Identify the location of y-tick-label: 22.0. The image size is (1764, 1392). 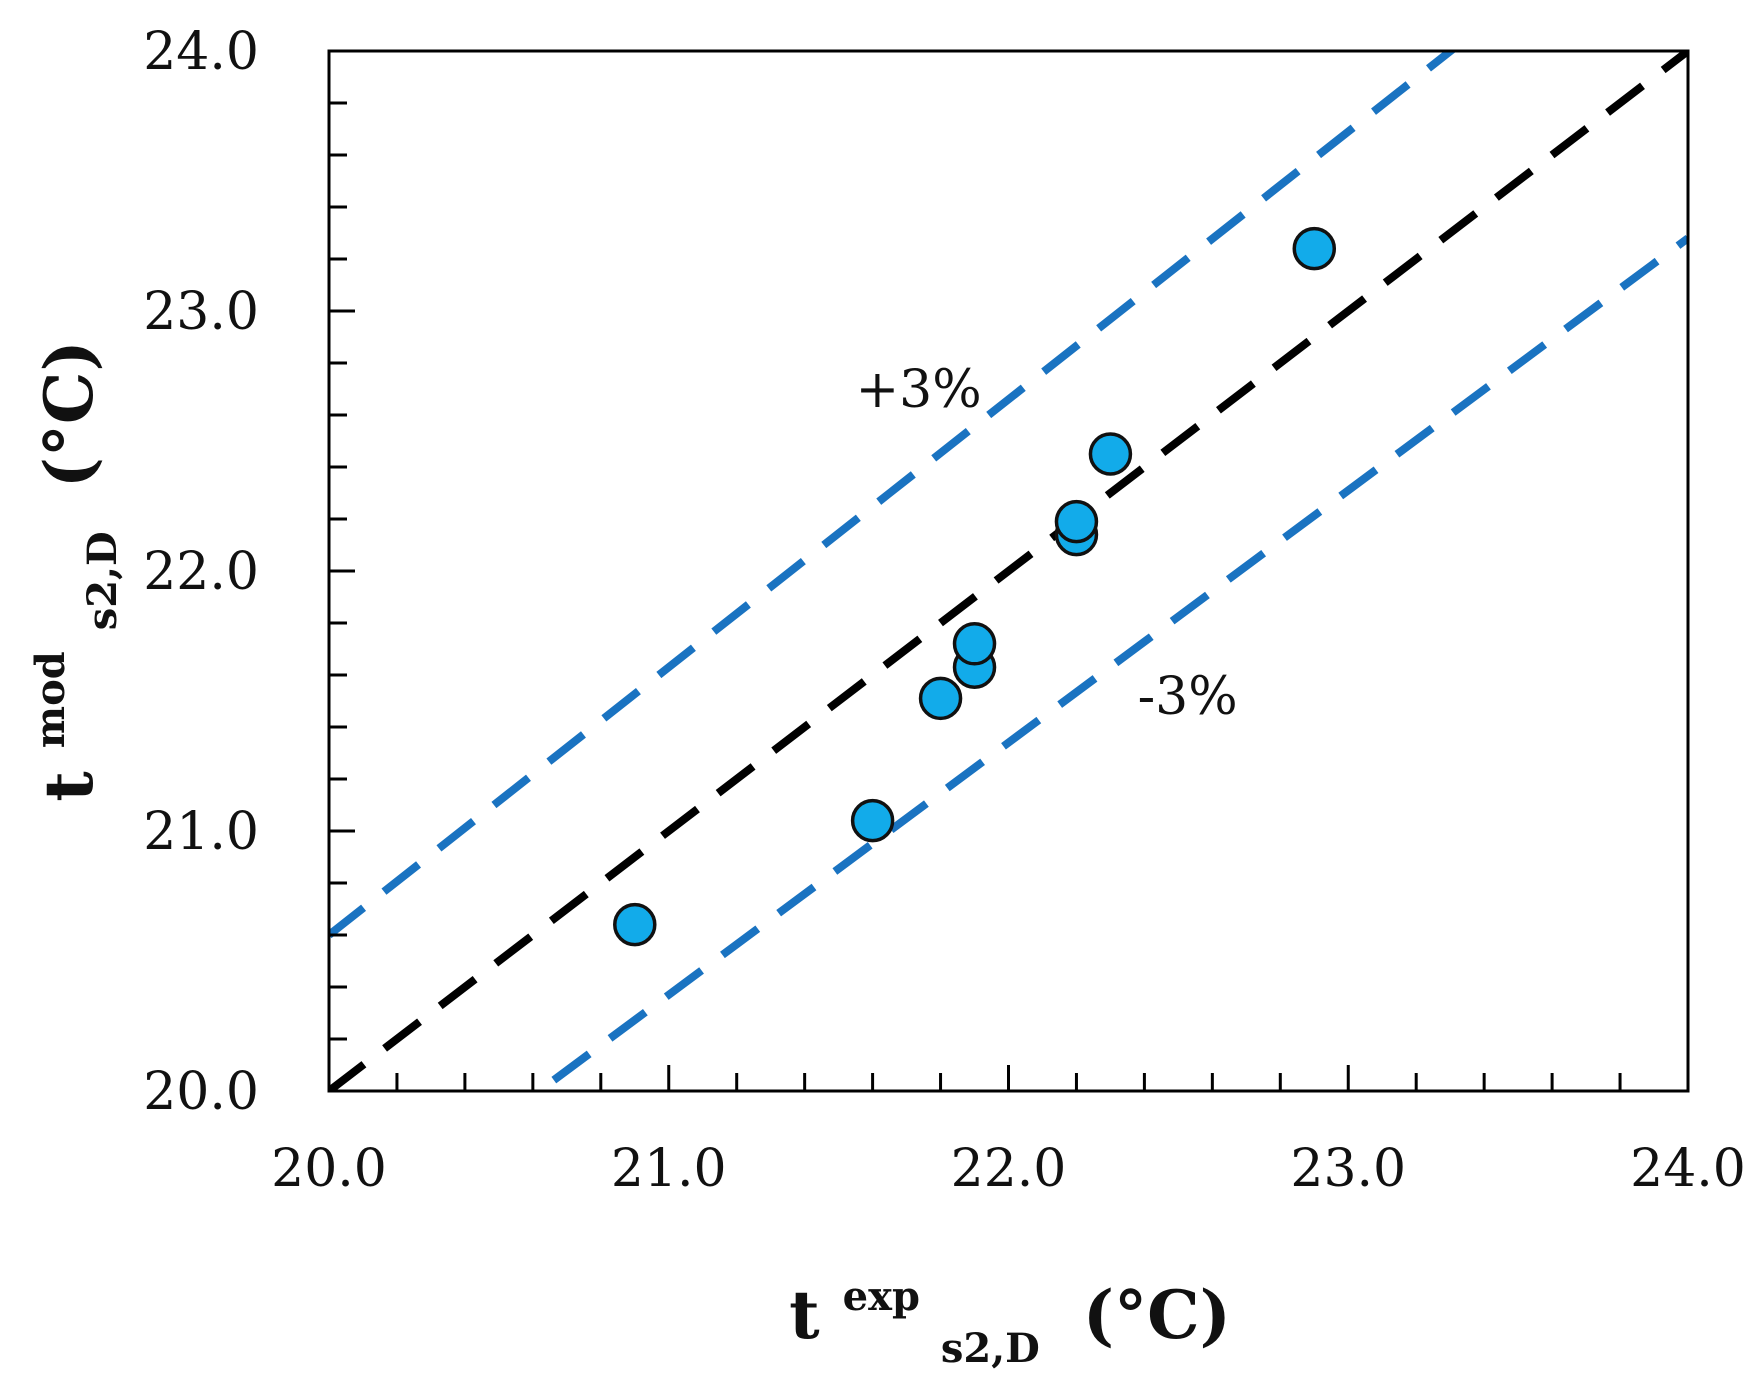
(201, 572).